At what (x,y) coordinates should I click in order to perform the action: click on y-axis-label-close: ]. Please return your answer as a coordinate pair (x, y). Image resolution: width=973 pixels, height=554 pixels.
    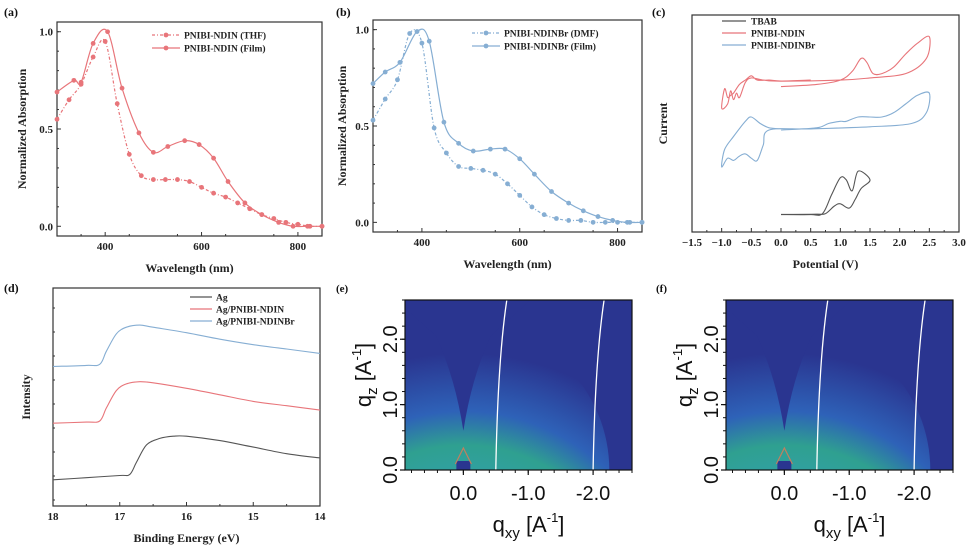
    Looking at the image, I should click on (684, 346).